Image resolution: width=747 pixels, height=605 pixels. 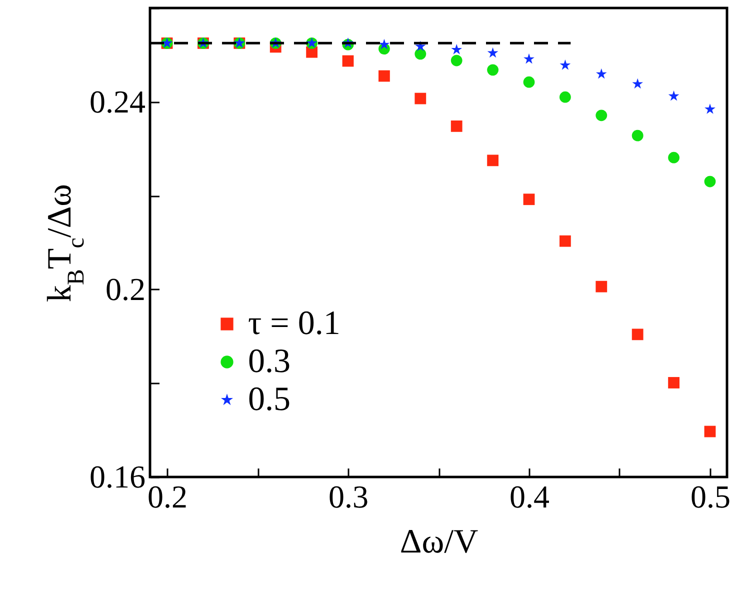 What do you see at coordinates (118, 101) in the screenshot?
I see `y-tick-label: 0.24` at bounding box center [118, 101].